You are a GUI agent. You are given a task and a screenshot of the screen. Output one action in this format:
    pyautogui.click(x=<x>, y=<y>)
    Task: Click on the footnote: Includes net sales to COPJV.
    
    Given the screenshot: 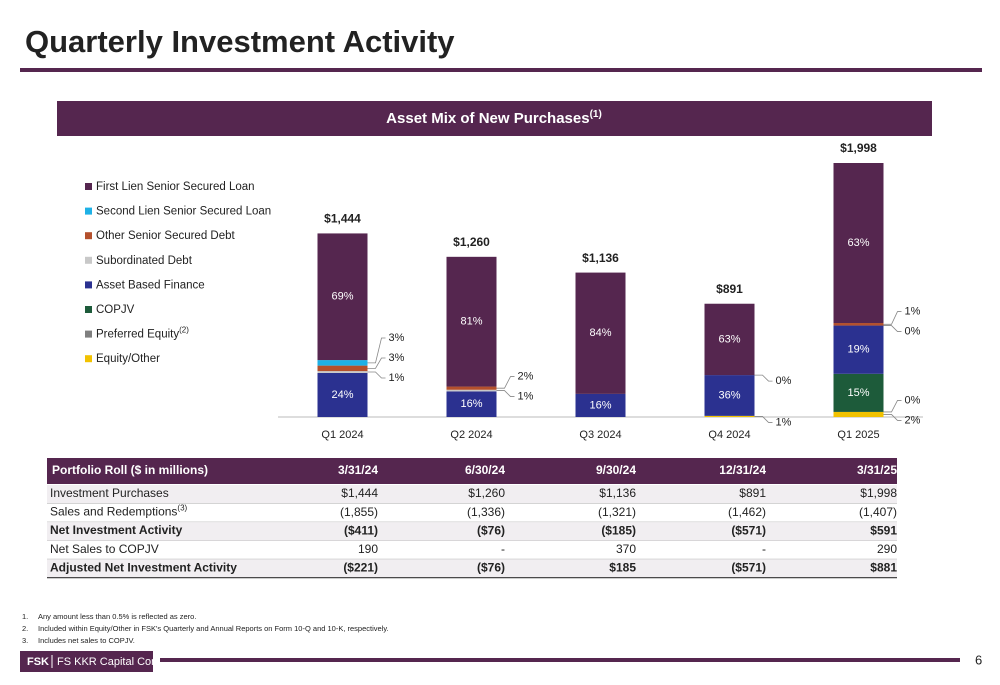 What is the action you would take?
    pyautogui.click(x=86, y=640)
    